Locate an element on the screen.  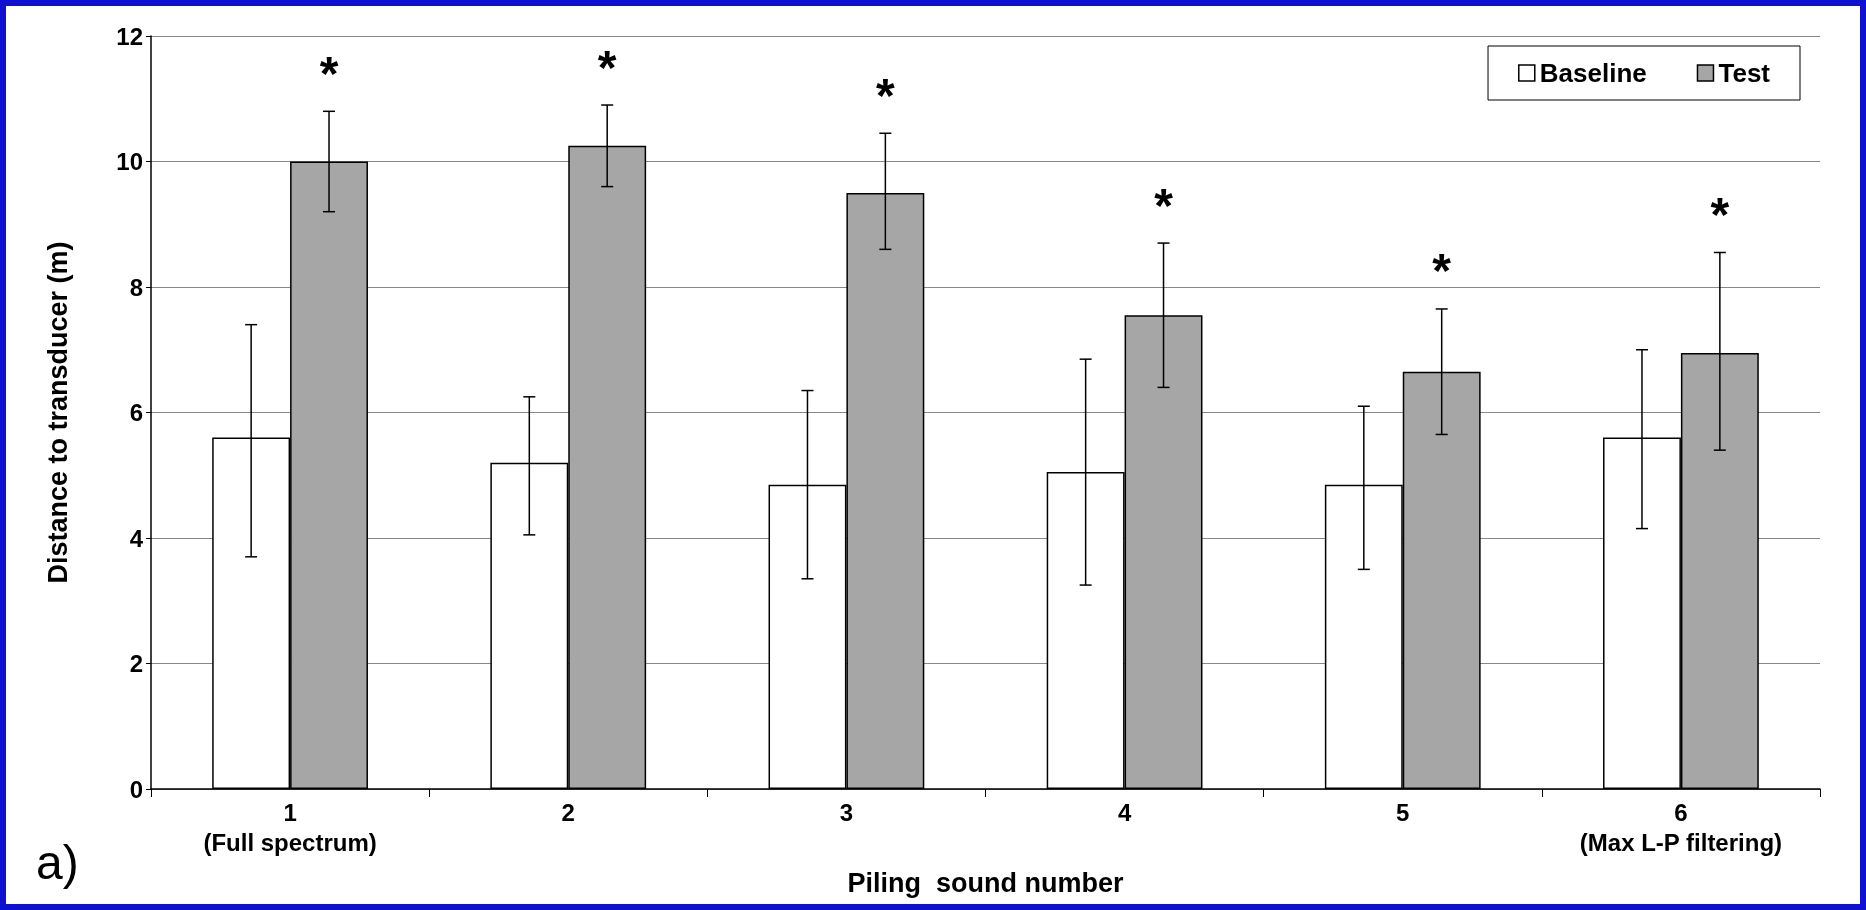
x-tick-label: 3 is located at coordinates (846, 812).